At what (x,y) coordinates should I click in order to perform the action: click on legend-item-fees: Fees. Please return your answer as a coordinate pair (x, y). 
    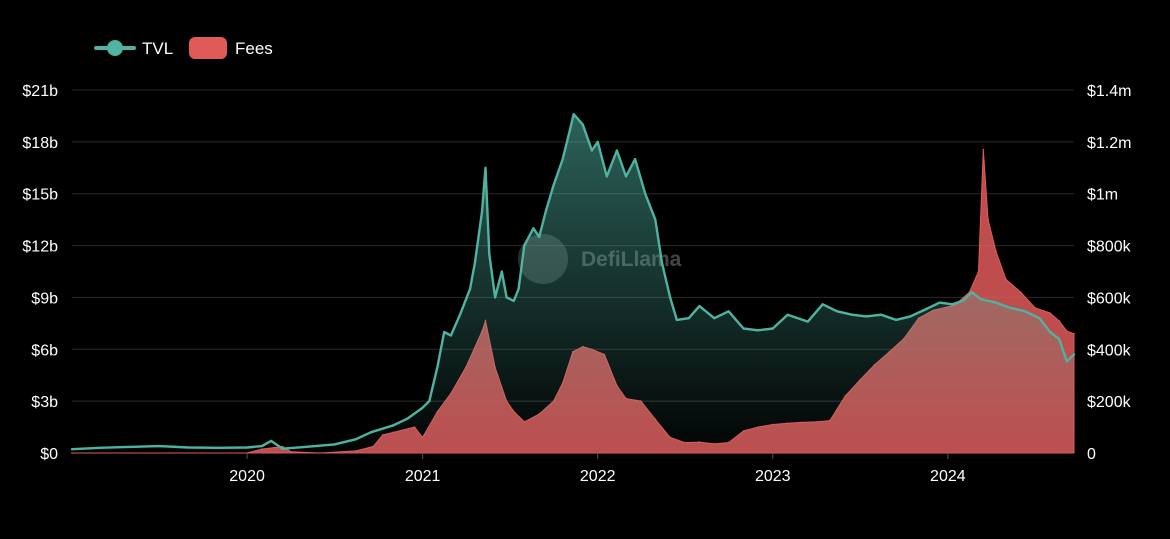
    Looking at the image, I should click on (231, 48).